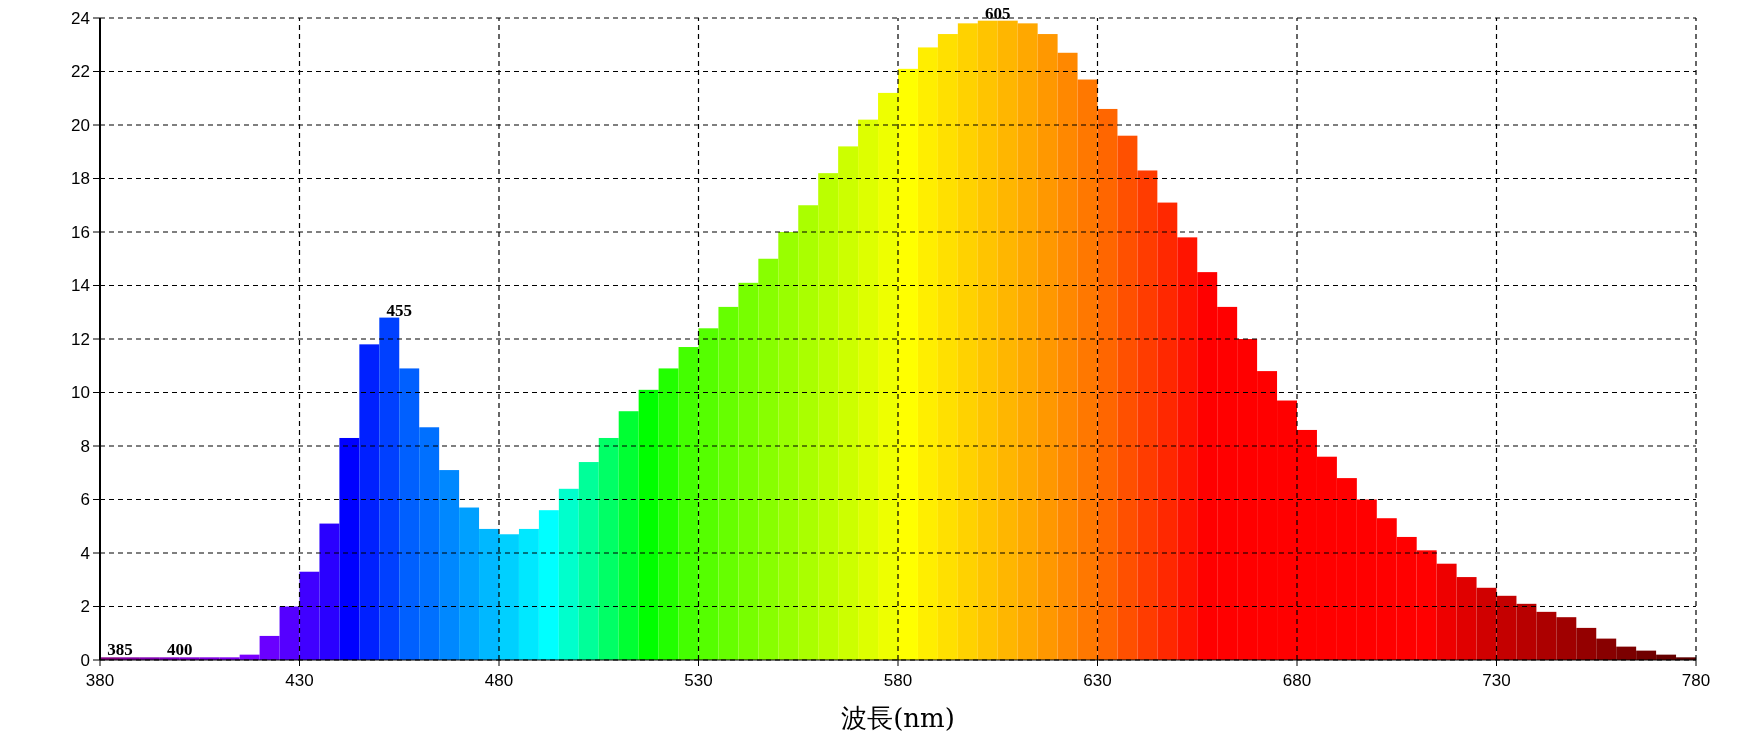  Describe the element at coordinates (898, 680) in the screenshot. I see `x-tick-label: 580` at that location.